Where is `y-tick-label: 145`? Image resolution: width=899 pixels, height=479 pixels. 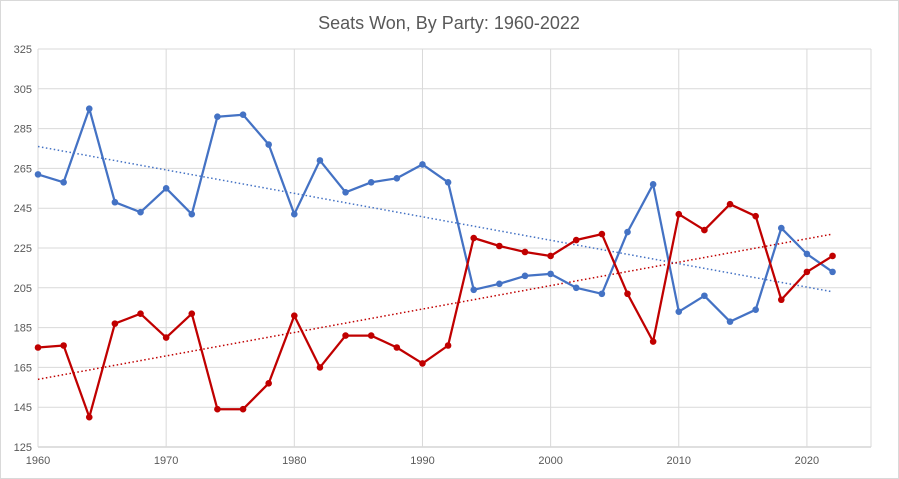 y-tick-label: 145 is located at coordinates (23, 408).